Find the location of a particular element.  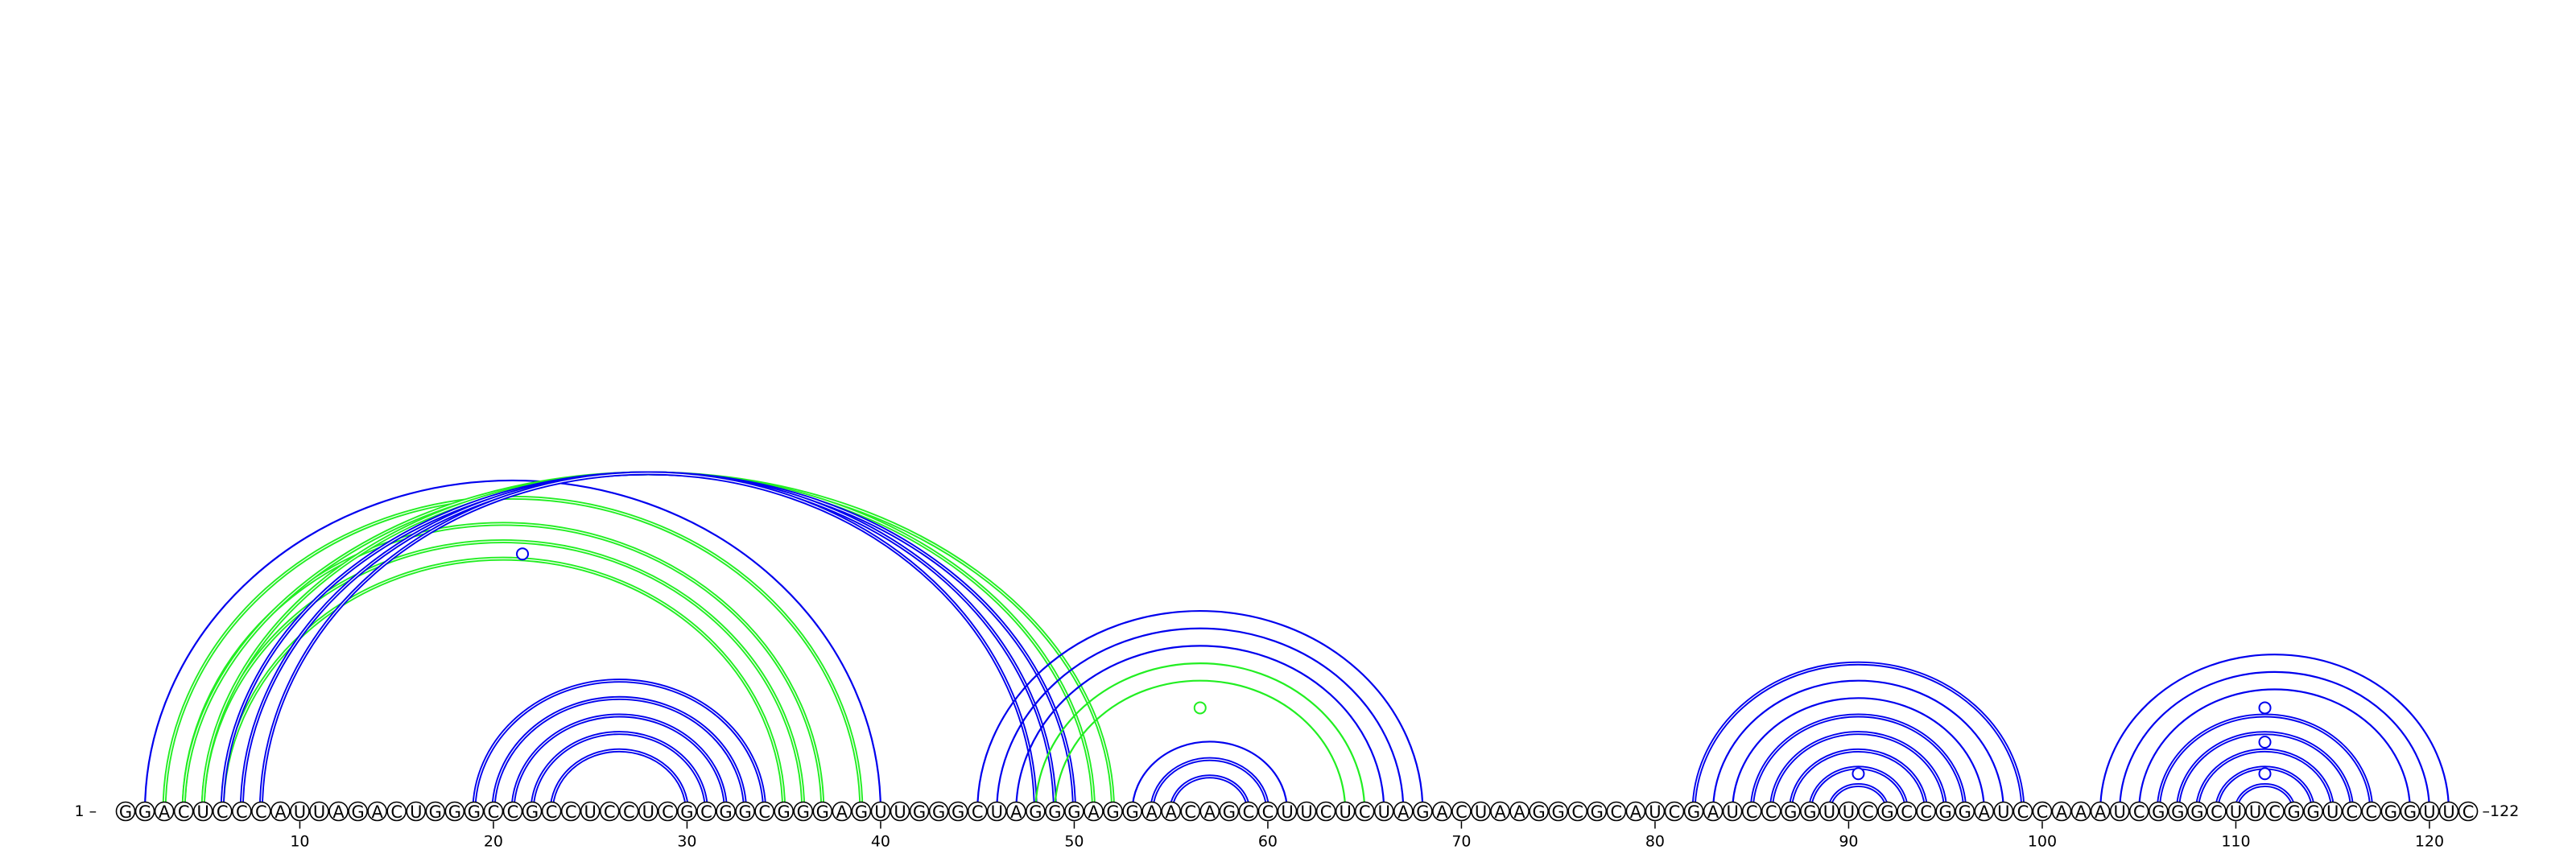

nucleotide-45: C is located at coordinates (978, 812).